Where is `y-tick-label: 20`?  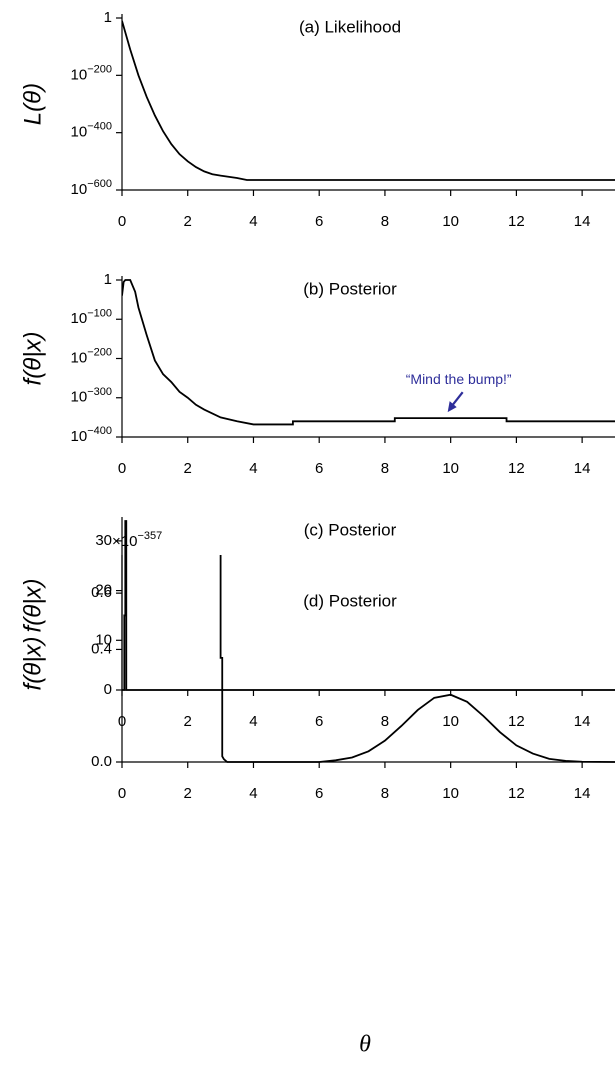
y-tick-label: 20 is located at coordinates (103, 590).